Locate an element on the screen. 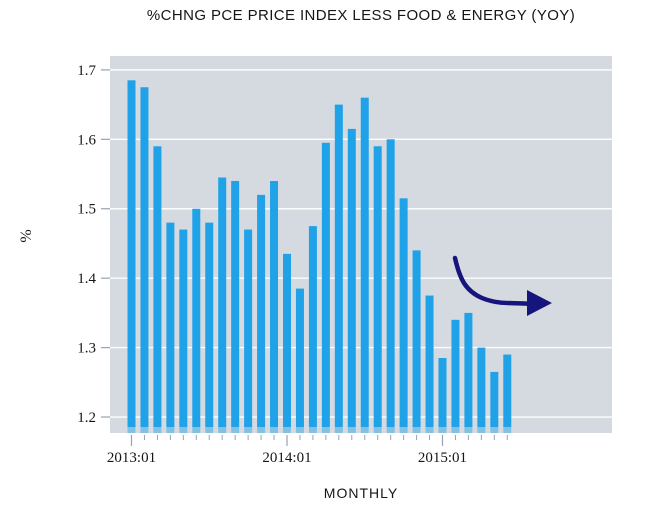  bar-2014:03 is located at coordinates (312, 329).